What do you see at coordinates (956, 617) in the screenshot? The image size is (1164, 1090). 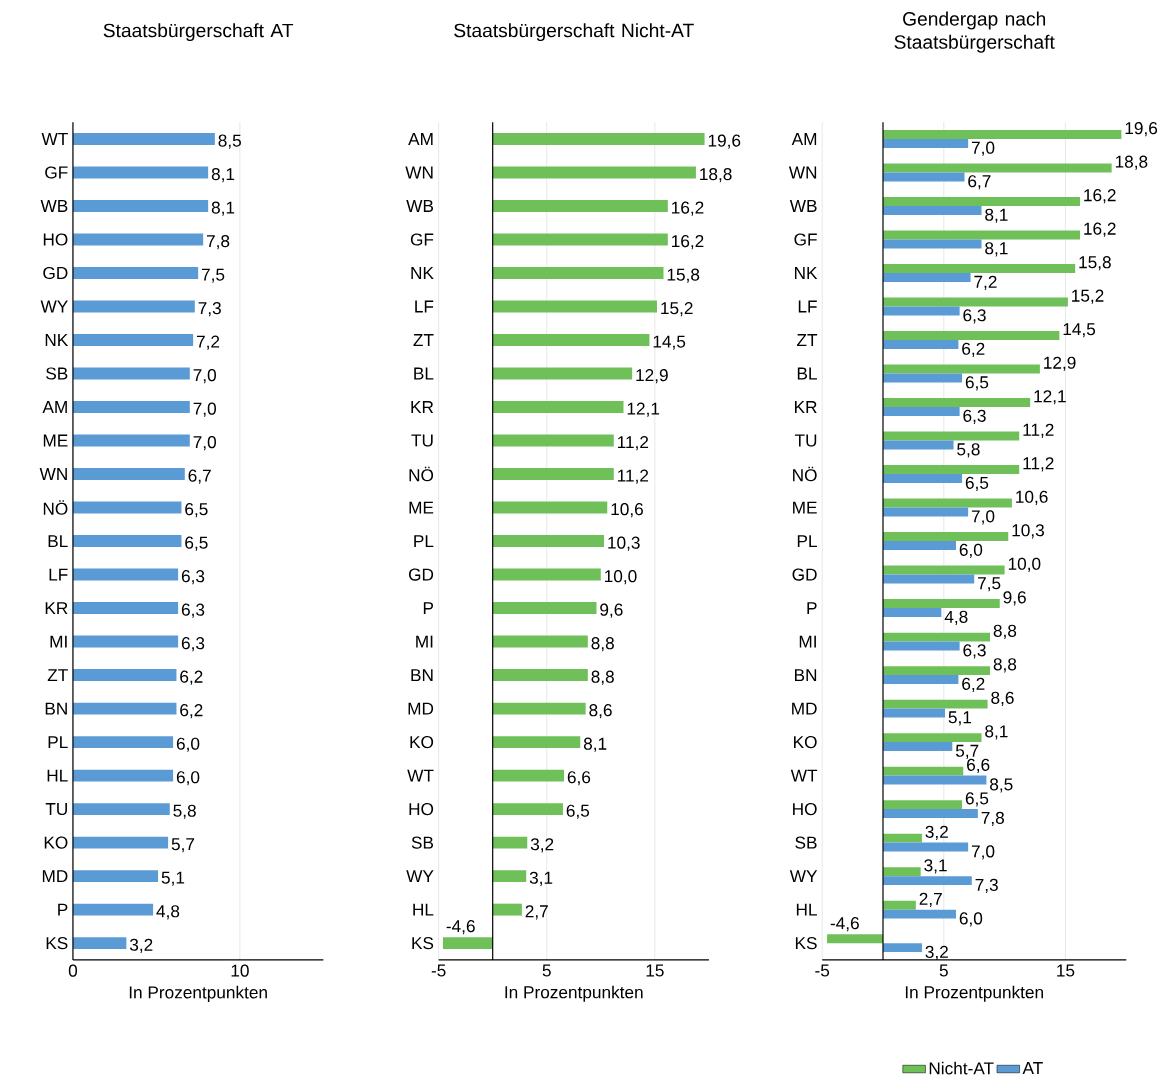 I see `data-label: 4,8` at bounding box center [956, 617].